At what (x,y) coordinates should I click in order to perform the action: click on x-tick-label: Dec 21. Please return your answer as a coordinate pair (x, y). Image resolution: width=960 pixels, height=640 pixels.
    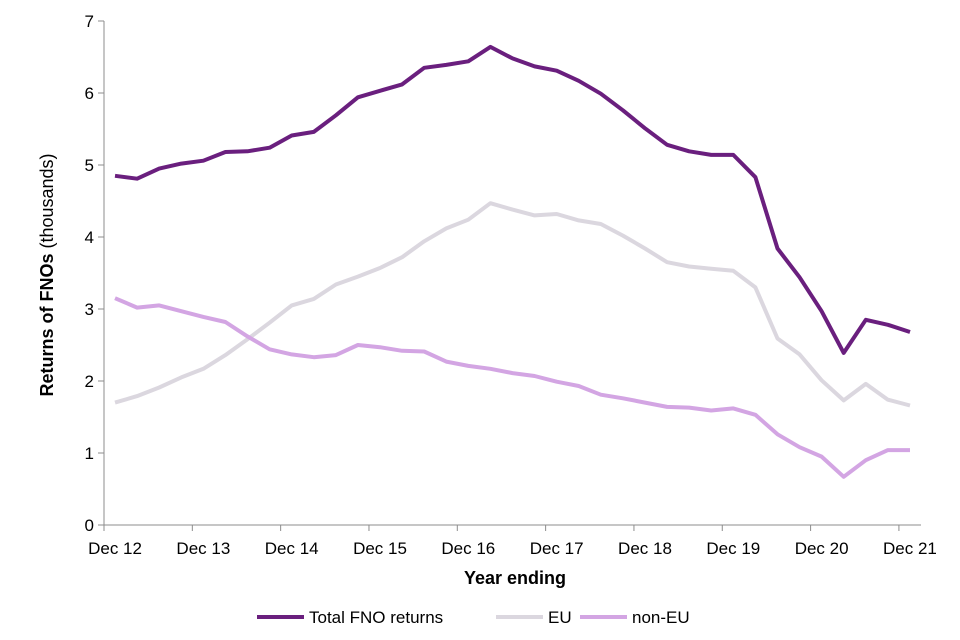
    Looking at the image, I should click on (910, 548).